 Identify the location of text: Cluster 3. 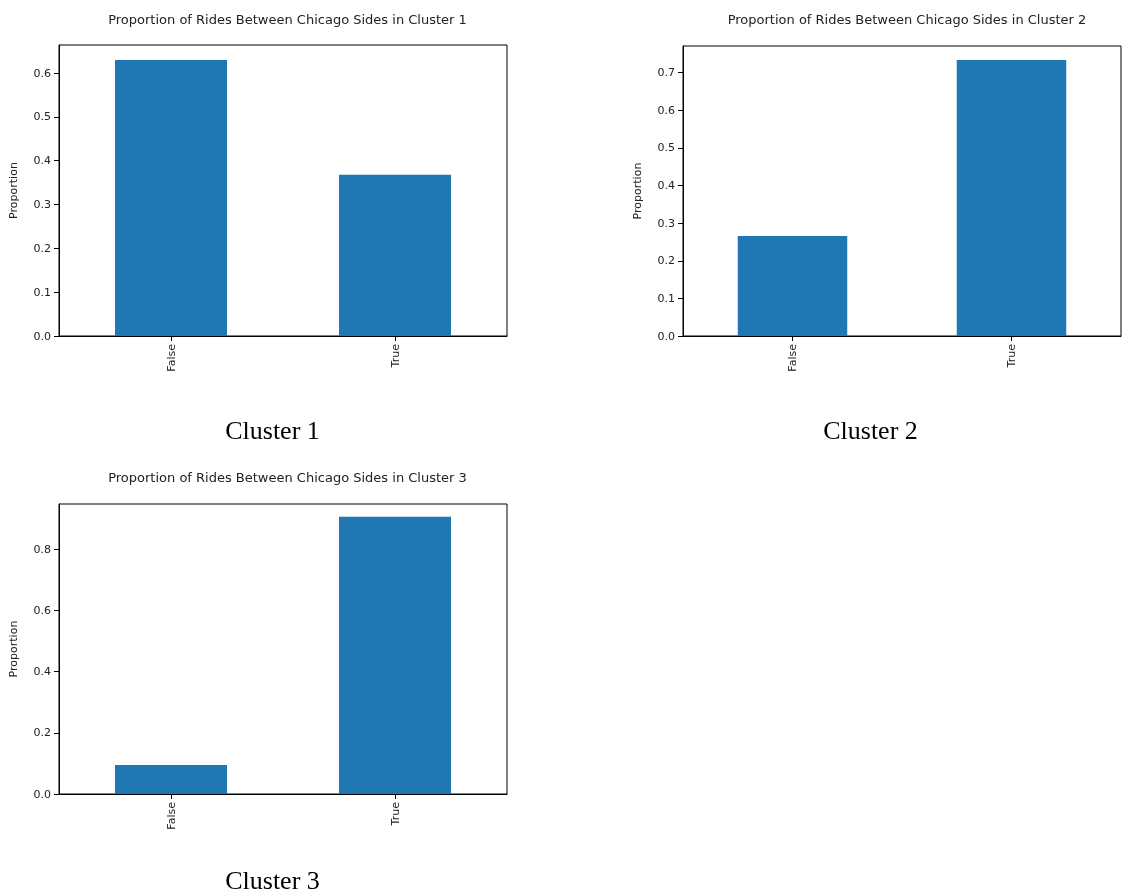
(272, 880).